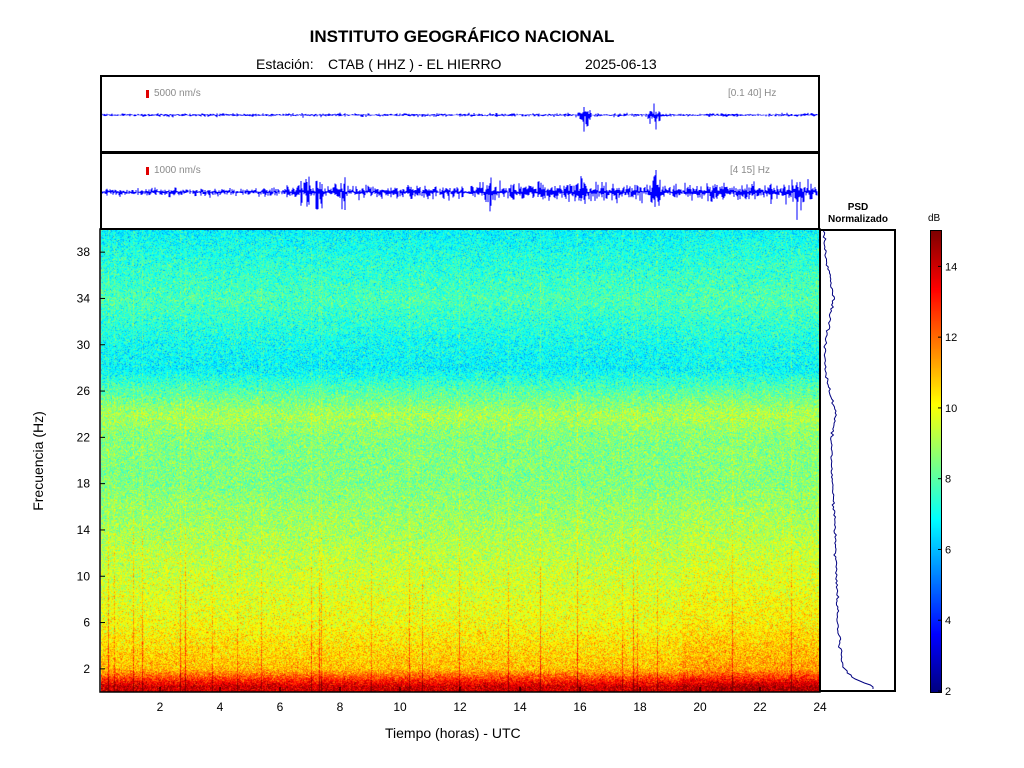  I want to click on colorbar-tick-label: 6, so click(948, 550).